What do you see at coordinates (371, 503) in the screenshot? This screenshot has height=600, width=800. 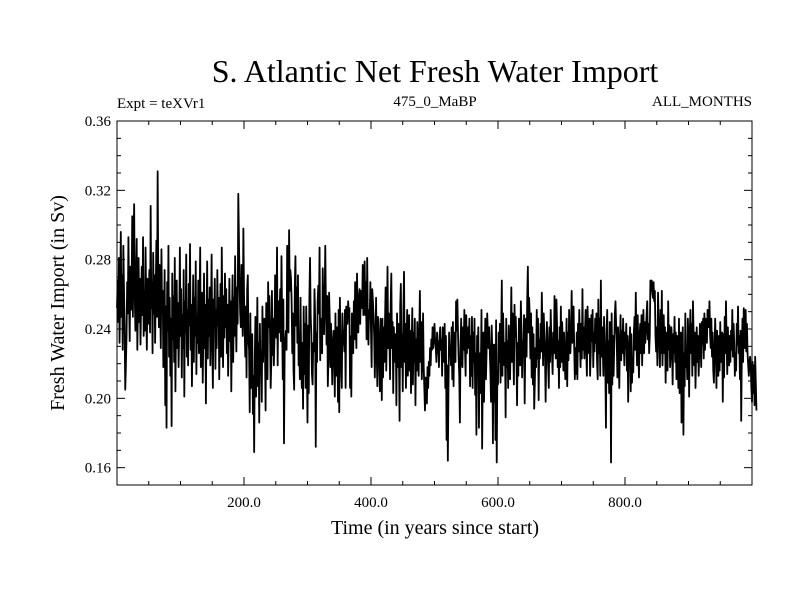 I see `x-tick-label: 400.0` at bounding box center [371, 503].